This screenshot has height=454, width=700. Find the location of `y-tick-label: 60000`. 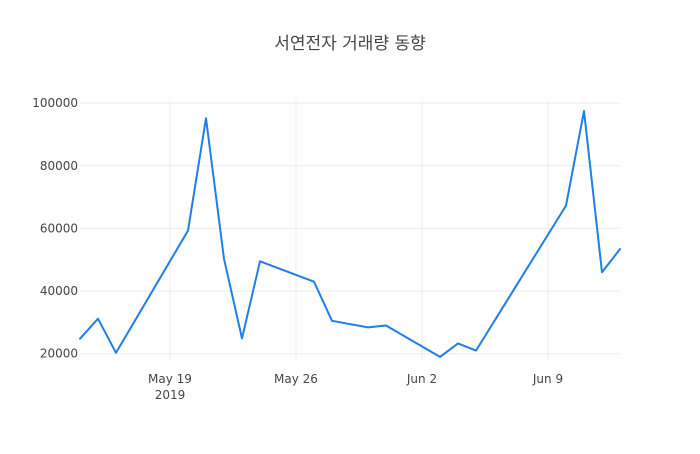

y-tick-label: 60000 is located at coordinates (59, 228).